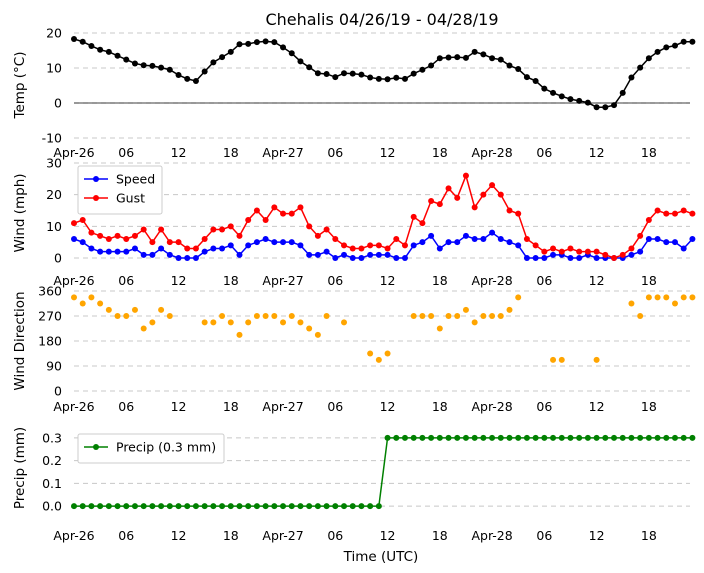  What do you see at coordinates (52, 437) in the screenshot?
I see `y-tick-label: 0.3` at bounding box center [52, 437].